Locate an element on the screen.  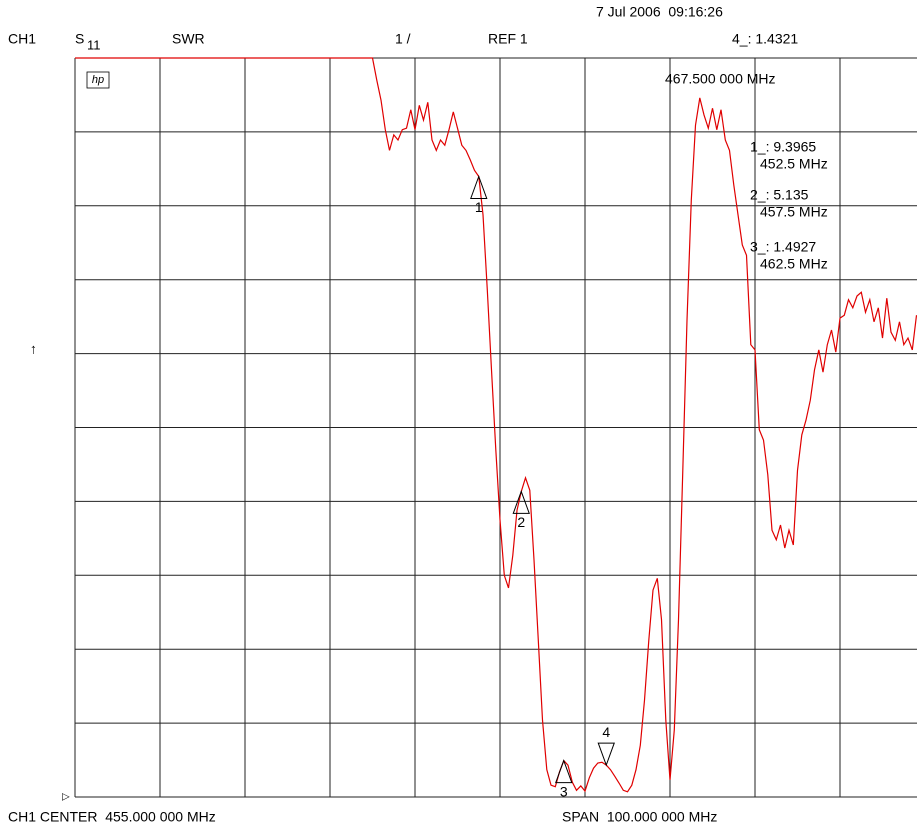
ref-marker: ▷ is located at coordinates (66, 797).